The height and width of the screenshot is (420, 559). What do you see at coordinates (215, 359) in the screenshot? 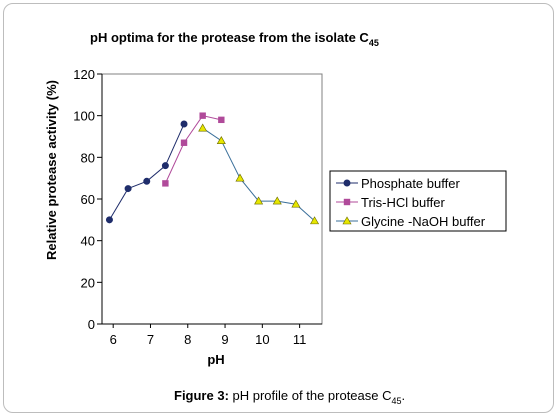
I see `x-axis-label: pH` at bounding box center [215, 359].